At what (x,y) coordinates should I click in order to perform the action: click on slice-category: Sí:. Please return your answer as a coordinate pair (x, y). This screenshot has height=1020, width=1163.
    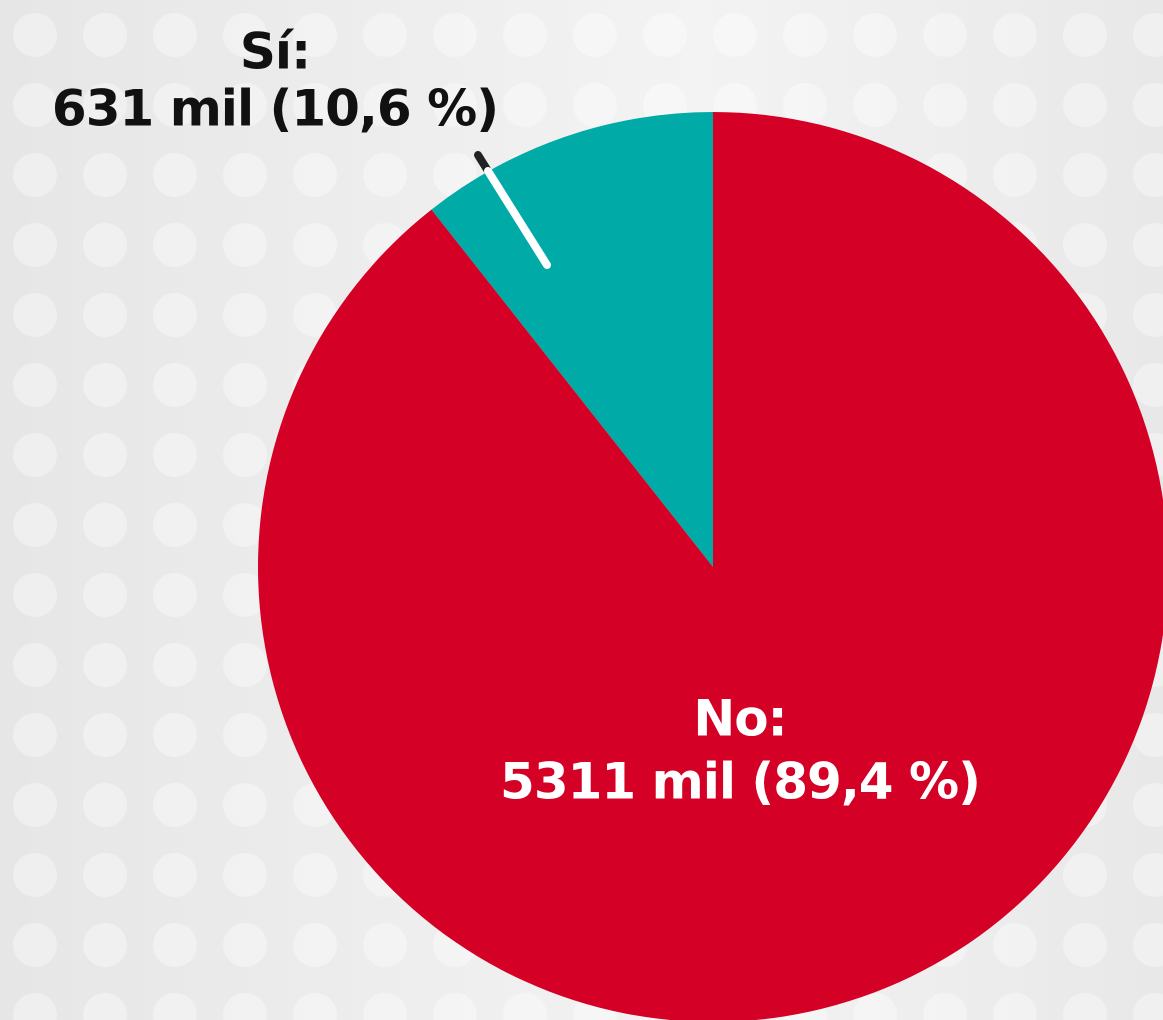
    Looking at the image, I should click on (275, 52).